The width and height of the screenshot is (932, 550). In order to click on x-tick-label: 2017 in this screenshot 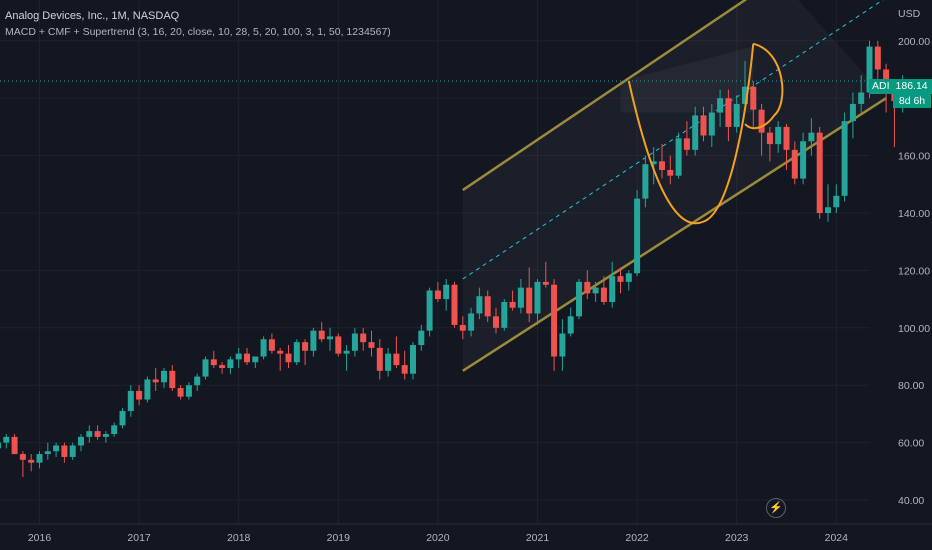, I will do `click(139, 538)`.